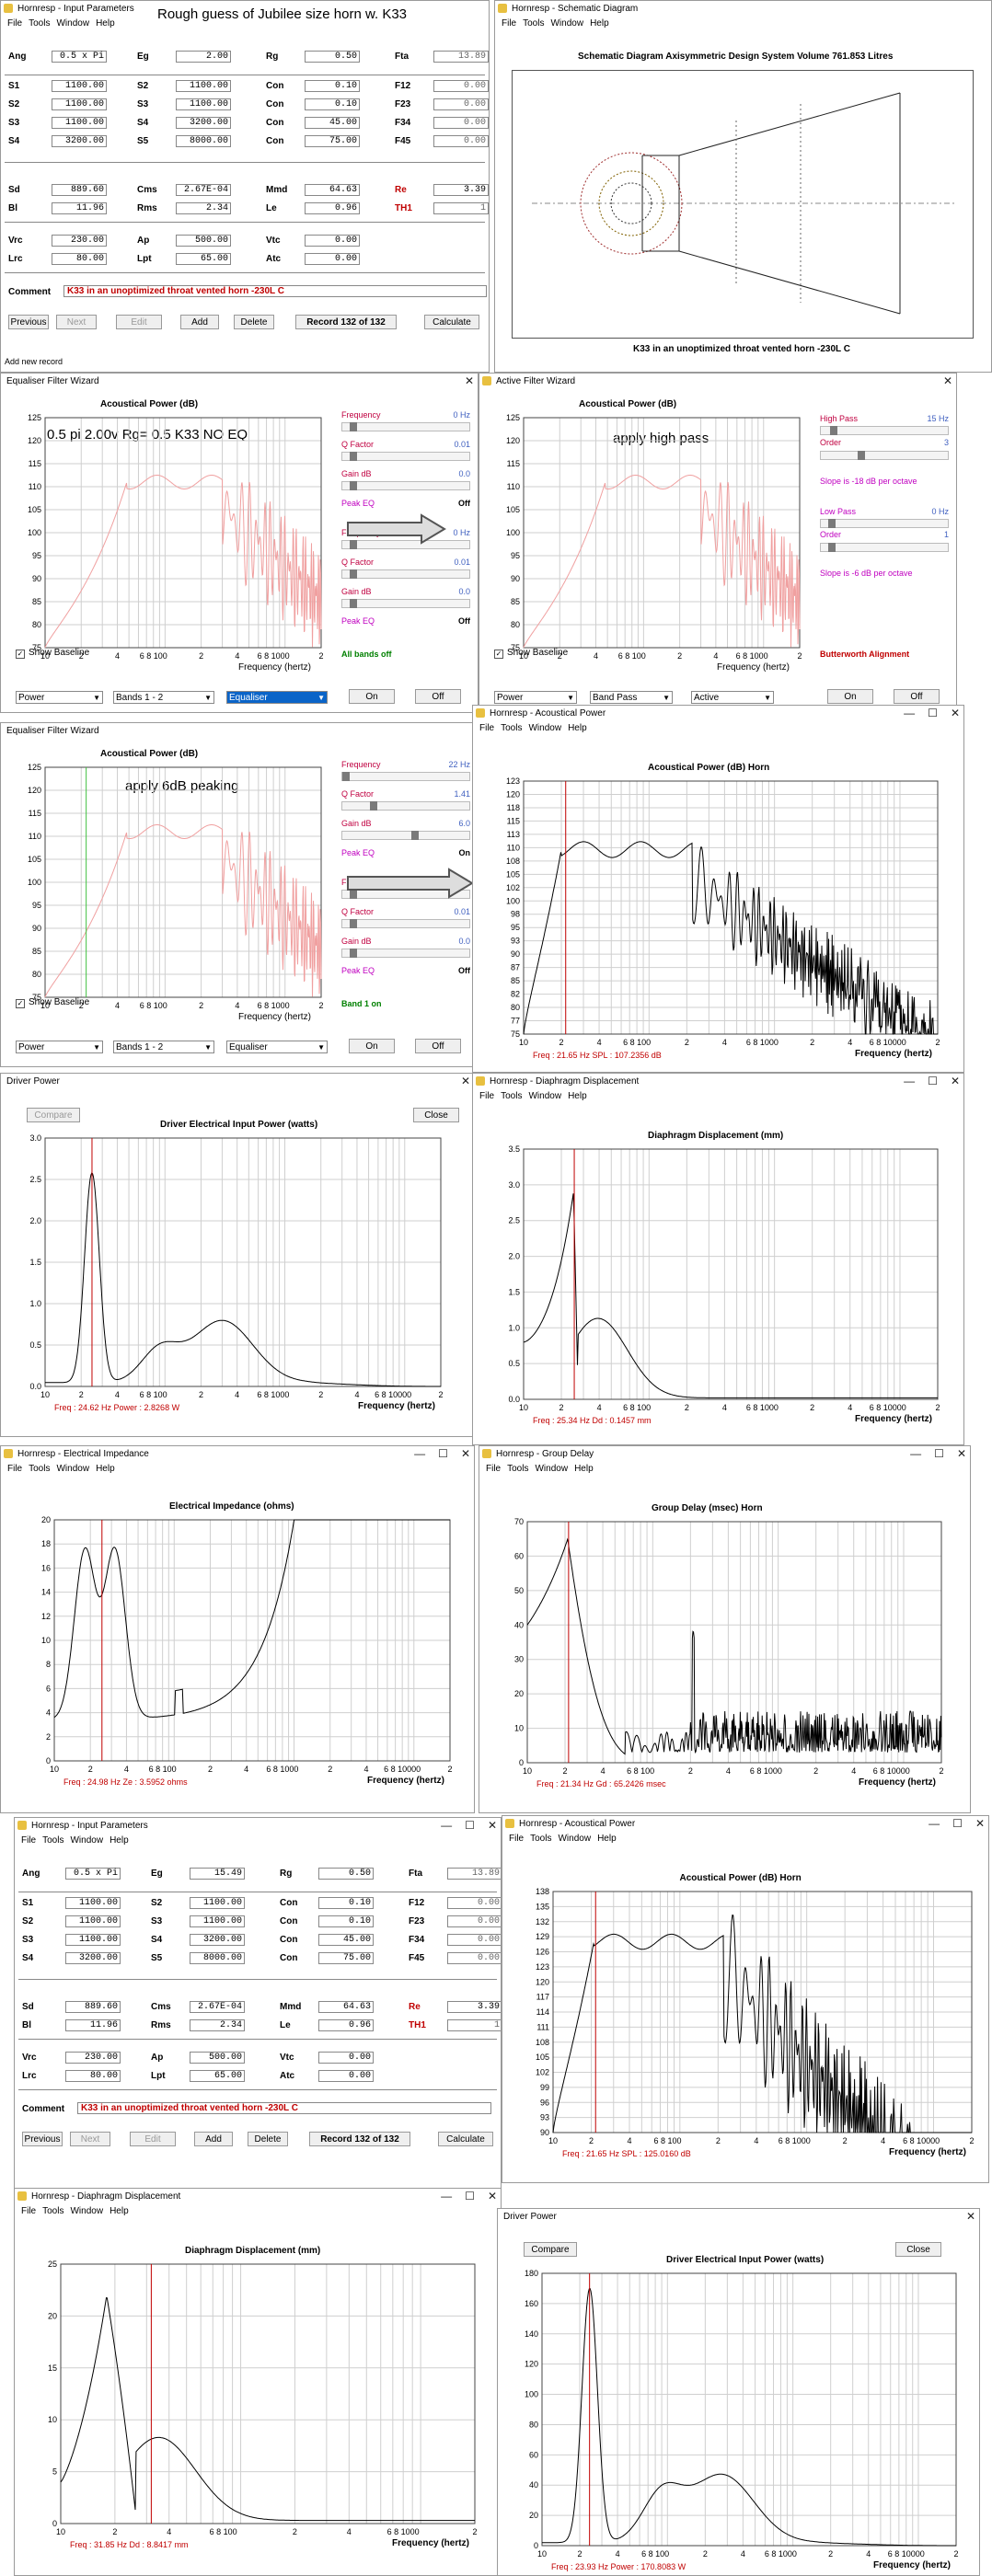 The width and height of the screenshot is (992, 2576). I want to click on param-field: 889.60, so click(93, 2007).